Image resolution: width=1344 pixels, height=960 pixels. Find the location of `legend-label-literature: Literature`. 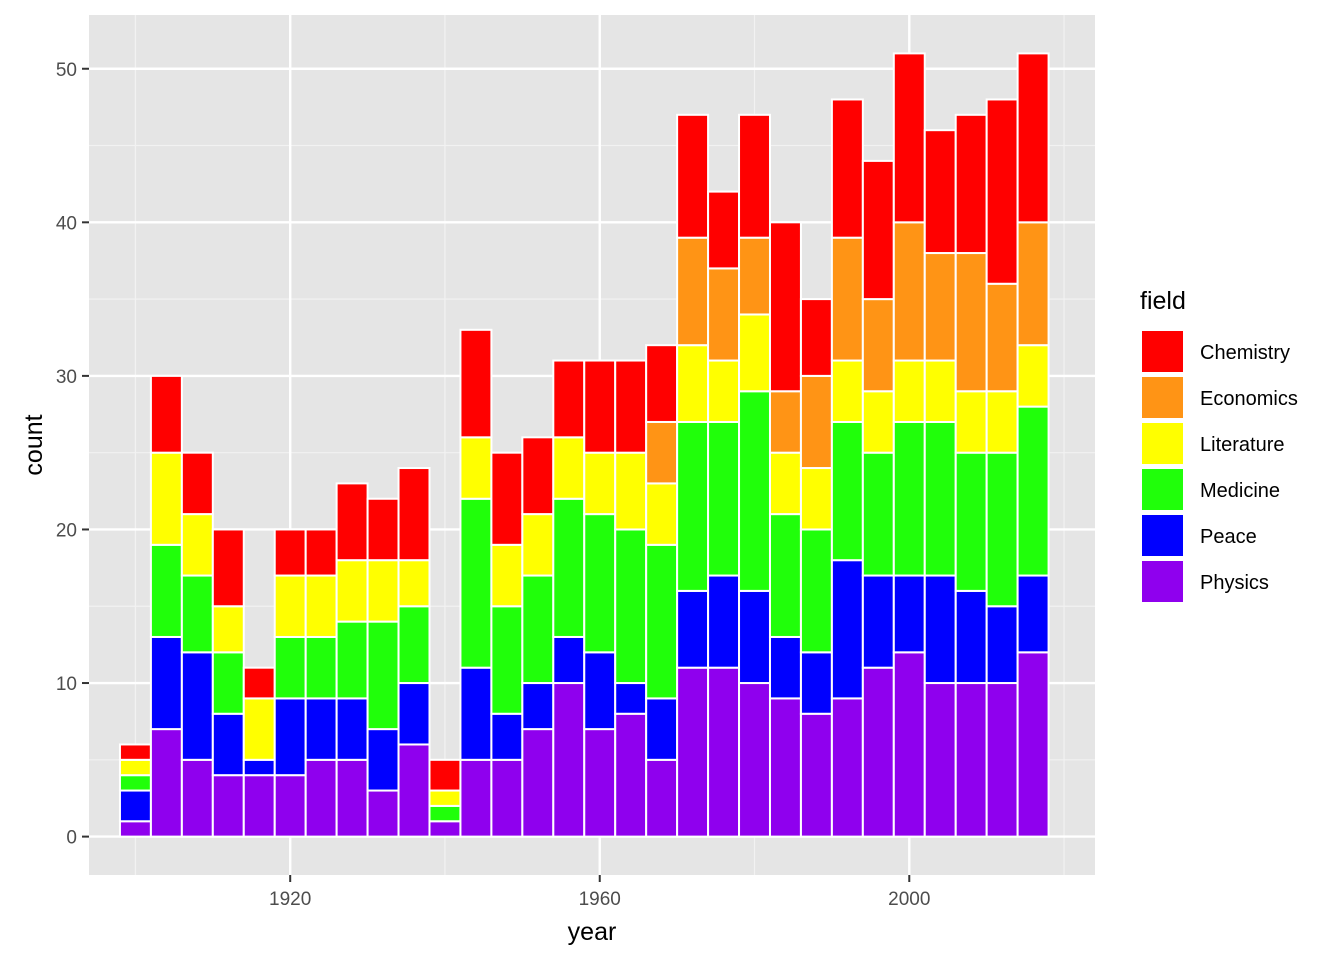

legend-label-literature: Literature is located at coordinates (1242, 445).